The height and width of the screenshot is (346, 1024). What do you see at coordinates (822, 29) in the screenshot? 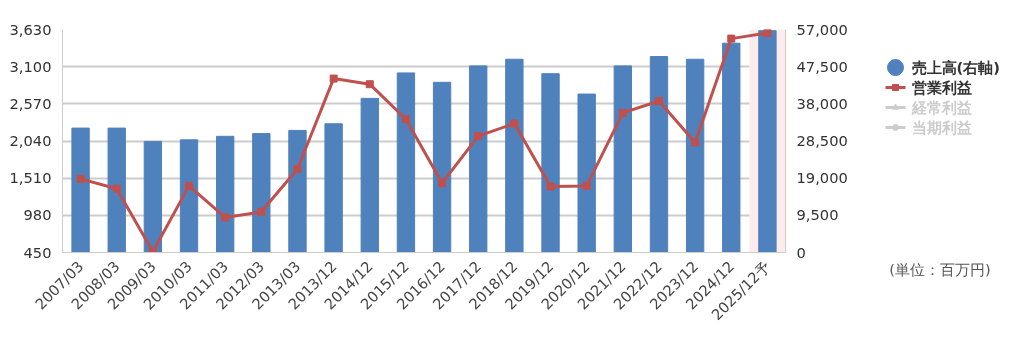
I see `y2-tick-label: 57,000` at bounding box center [822, 29].